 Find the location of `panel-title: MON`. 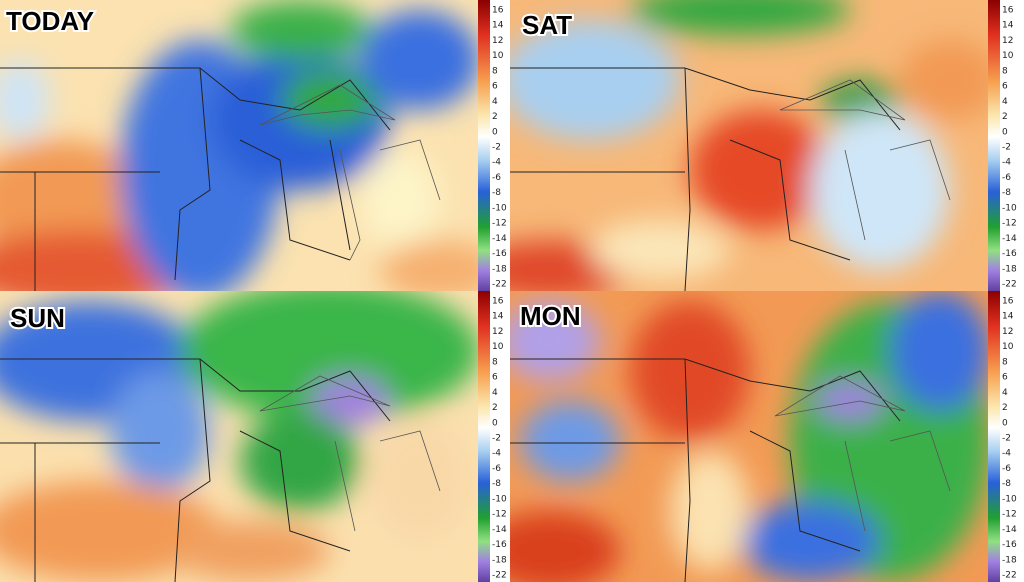

panel-title: MON is located at coordinates (550, 316).